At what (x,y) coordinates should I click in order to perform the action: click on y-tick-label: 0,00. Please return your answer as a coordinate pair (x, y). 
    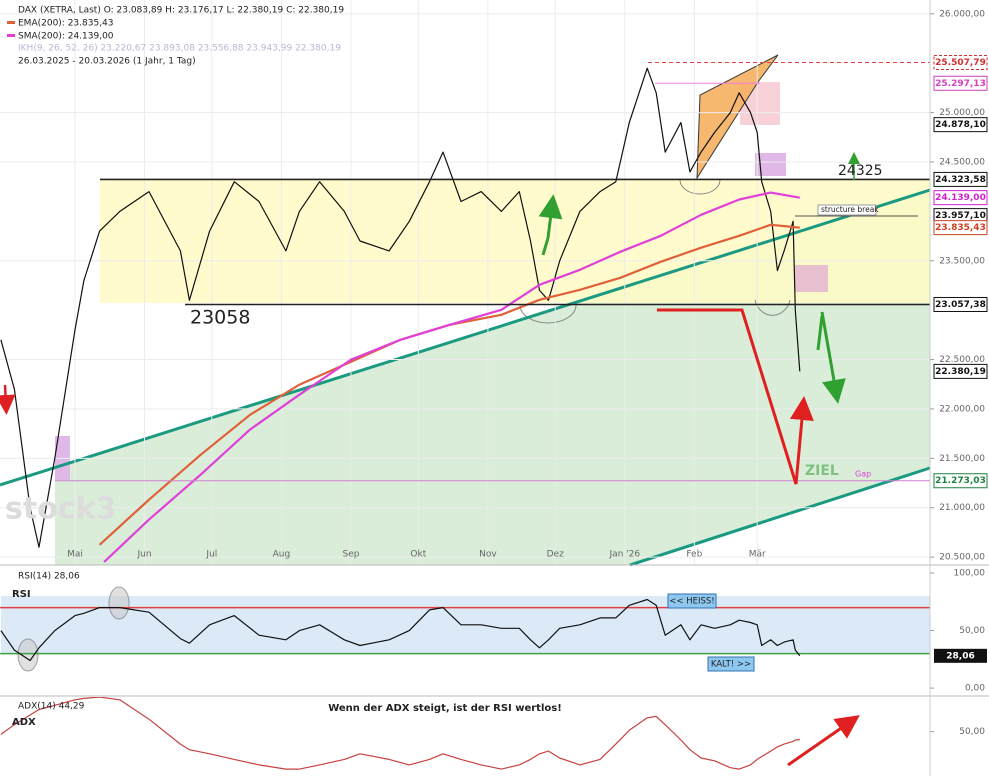
    Looking at the image, I should click on (975, 689).